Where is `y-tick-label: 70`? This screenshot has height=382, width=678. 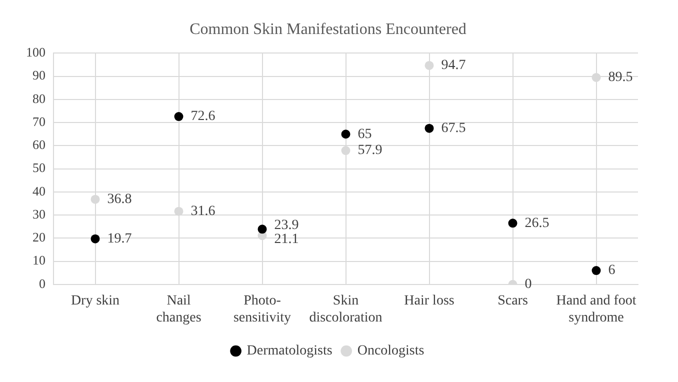 y-tick-label: 70 is located at coordinates (39, 121).